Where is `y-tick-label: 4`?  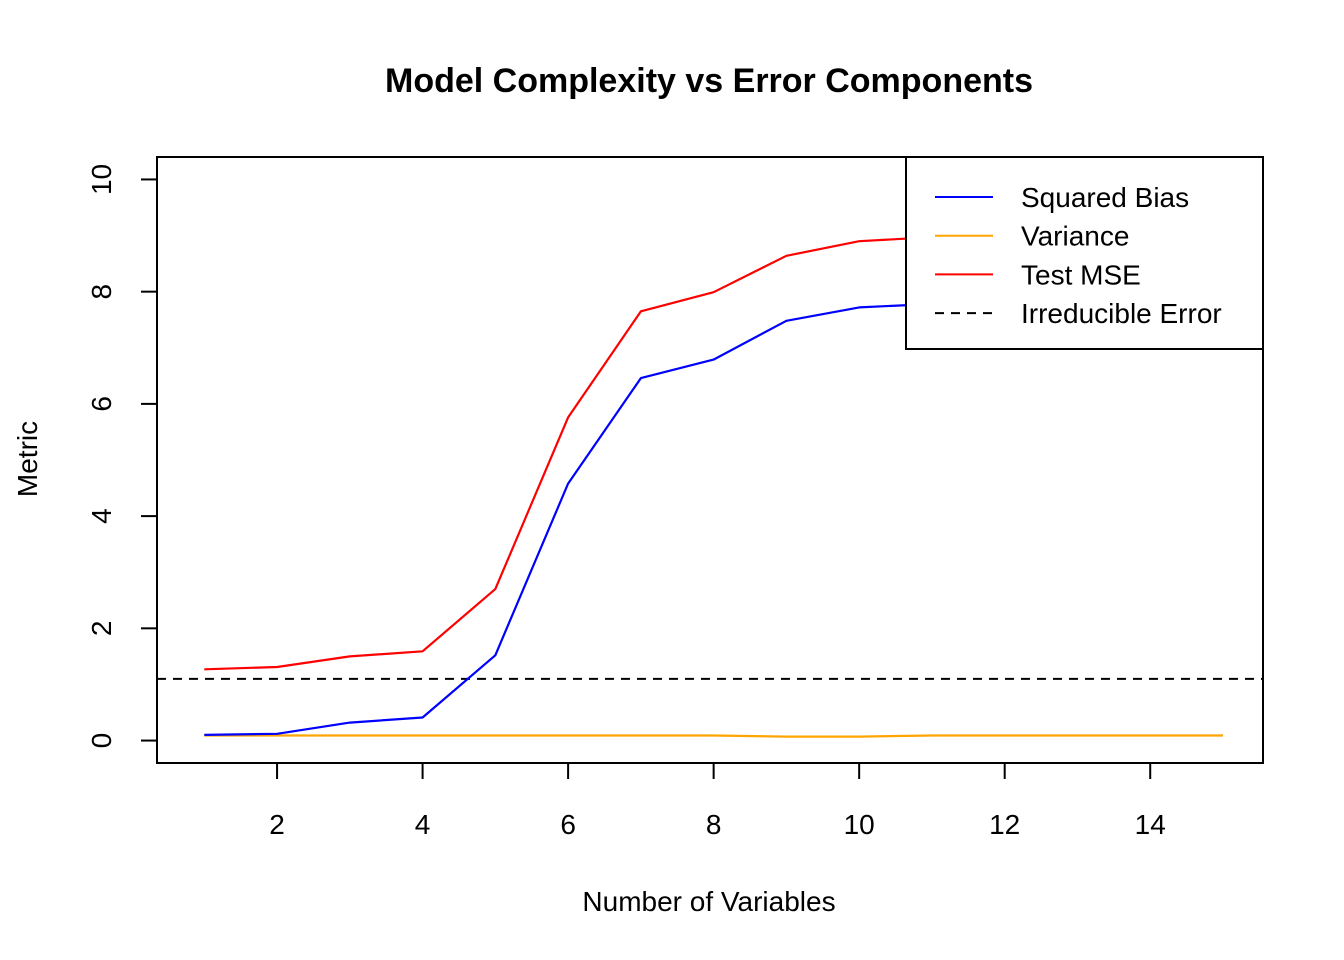
y-tick-label: 4 is located at coordinates (101, 516).